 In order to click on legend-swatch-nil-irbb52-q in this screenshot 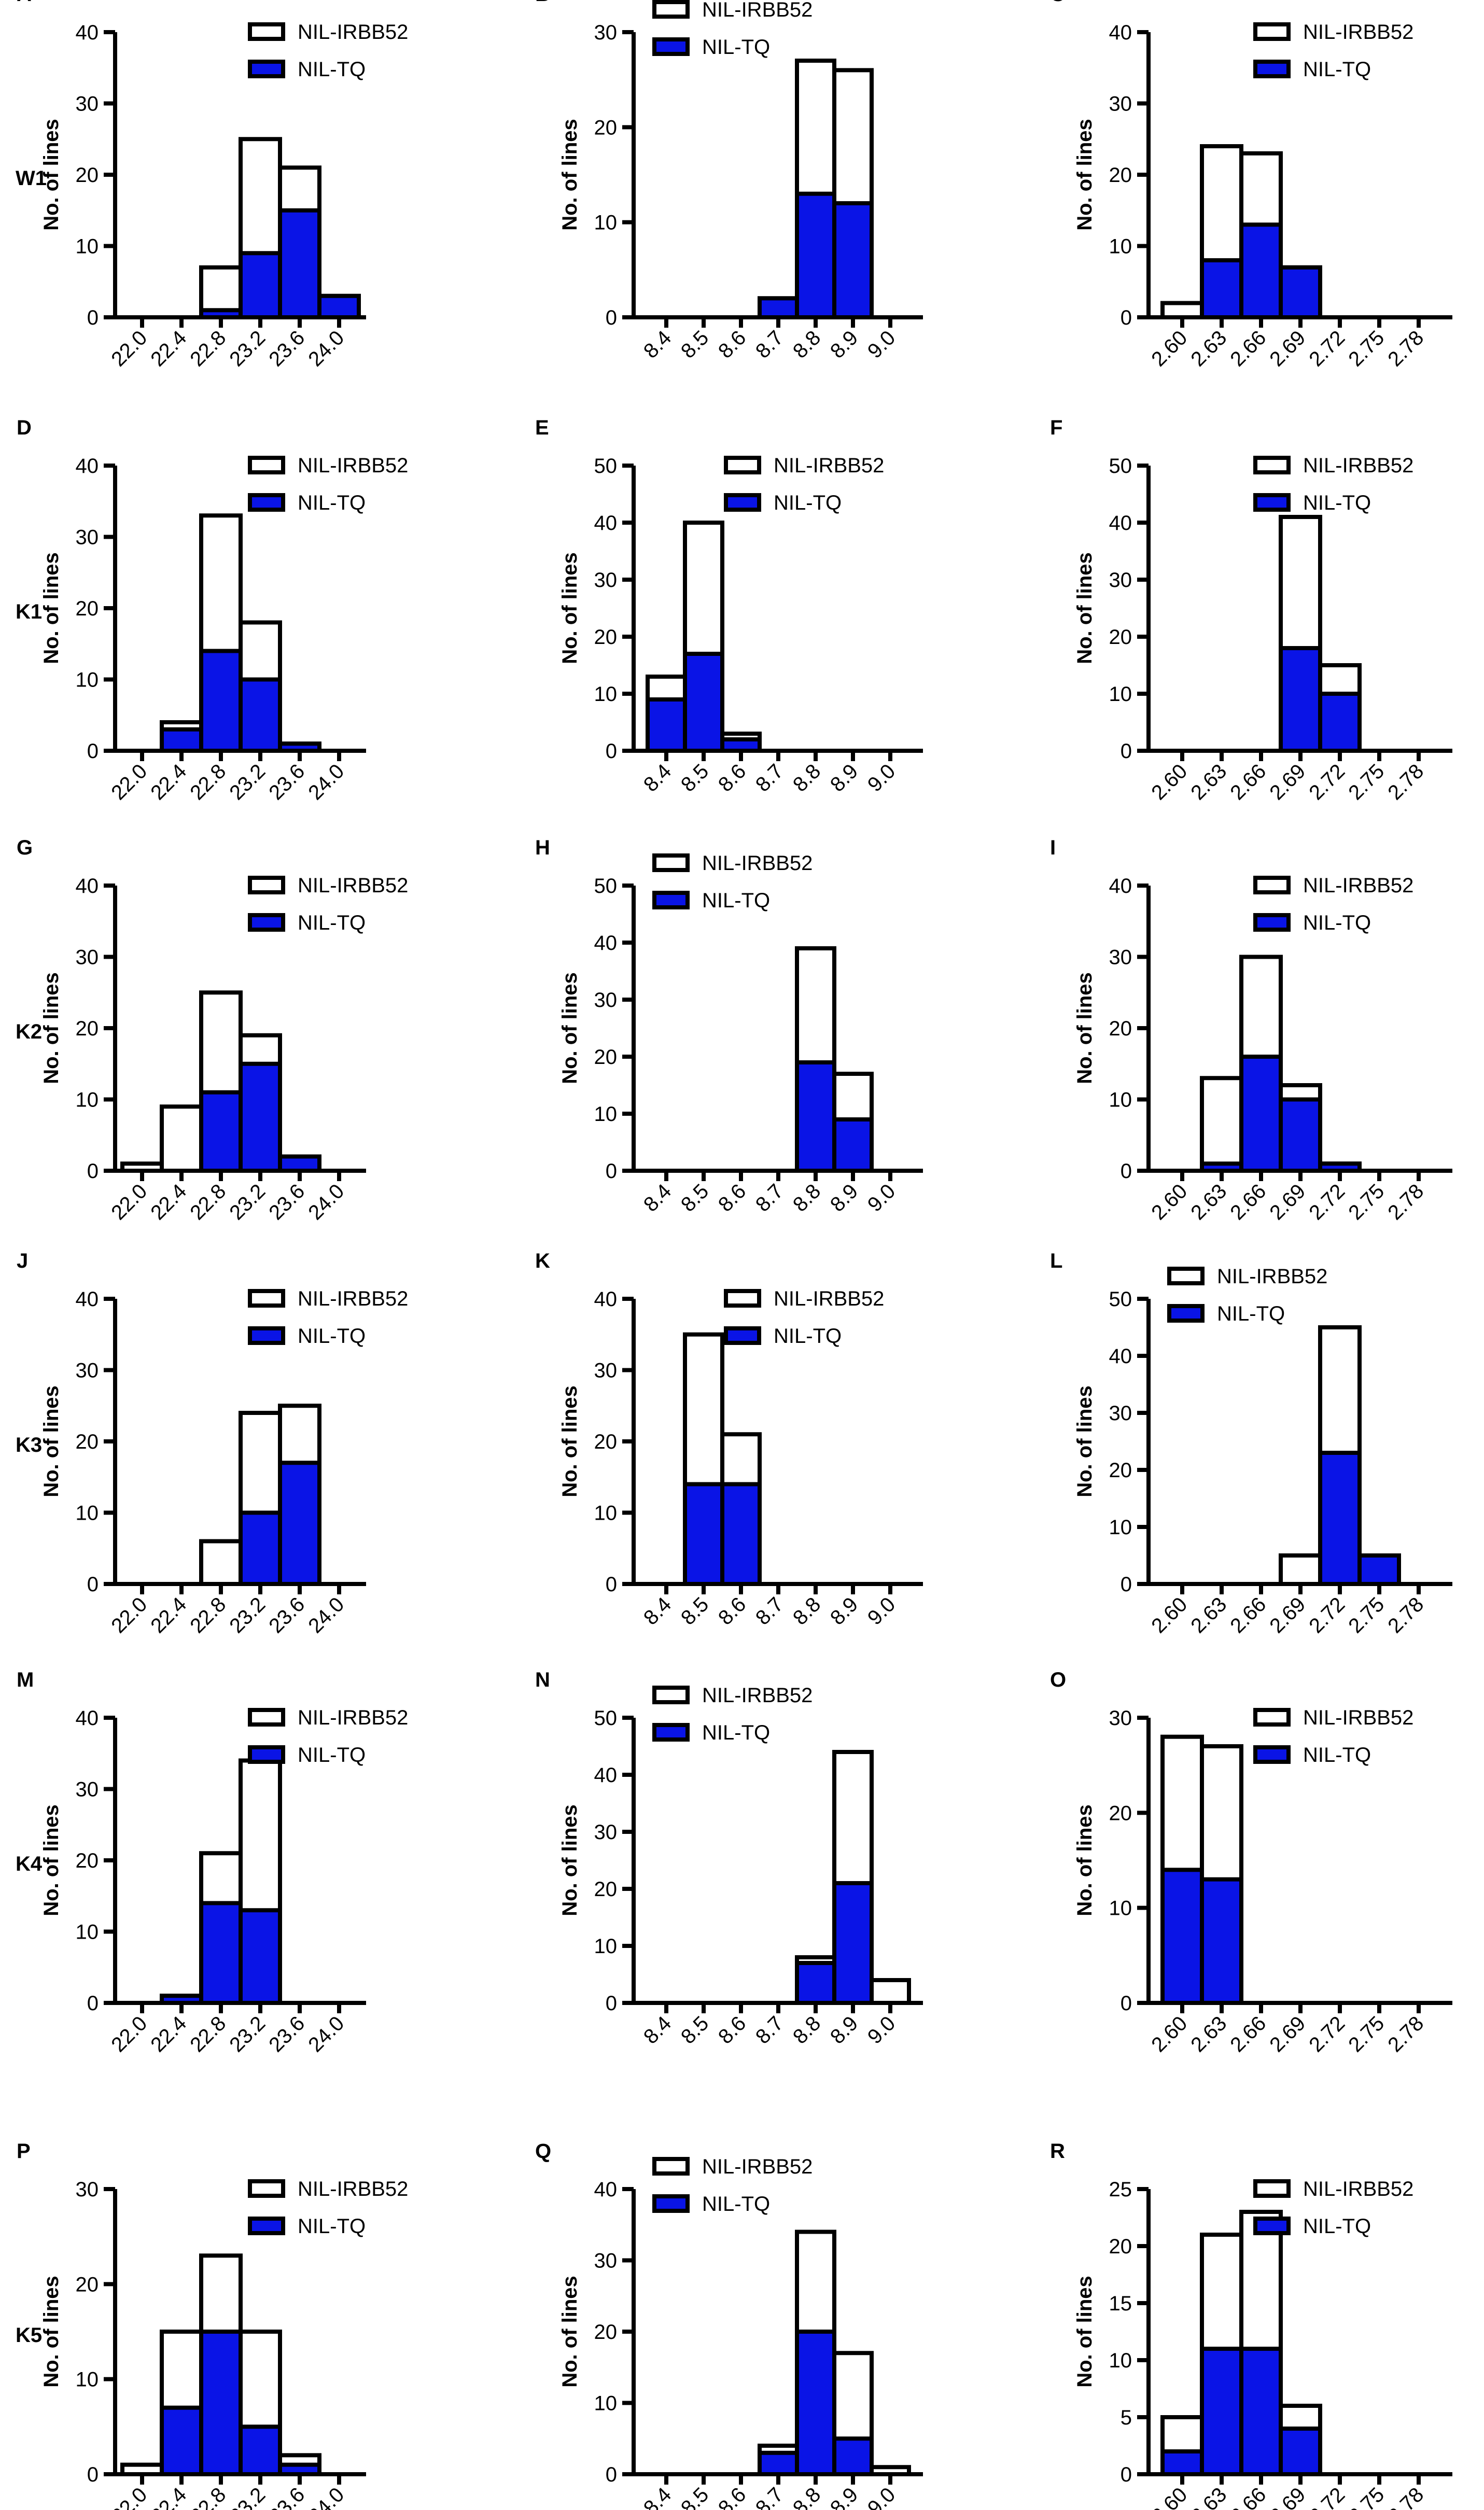, I will do `click(671, 2167)`.